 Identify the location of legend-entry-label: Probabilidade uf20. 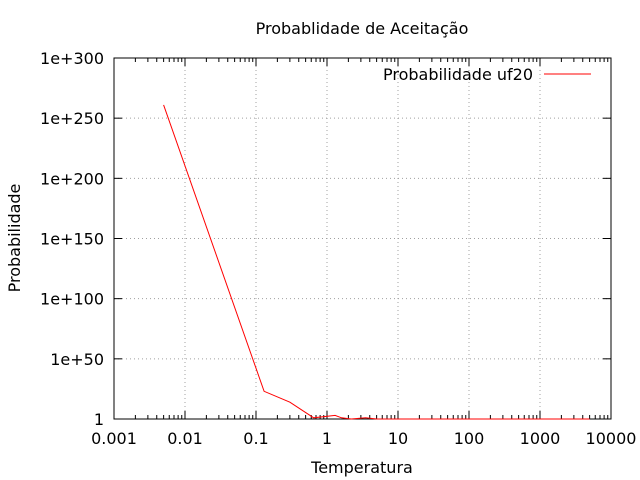
(458, 74).